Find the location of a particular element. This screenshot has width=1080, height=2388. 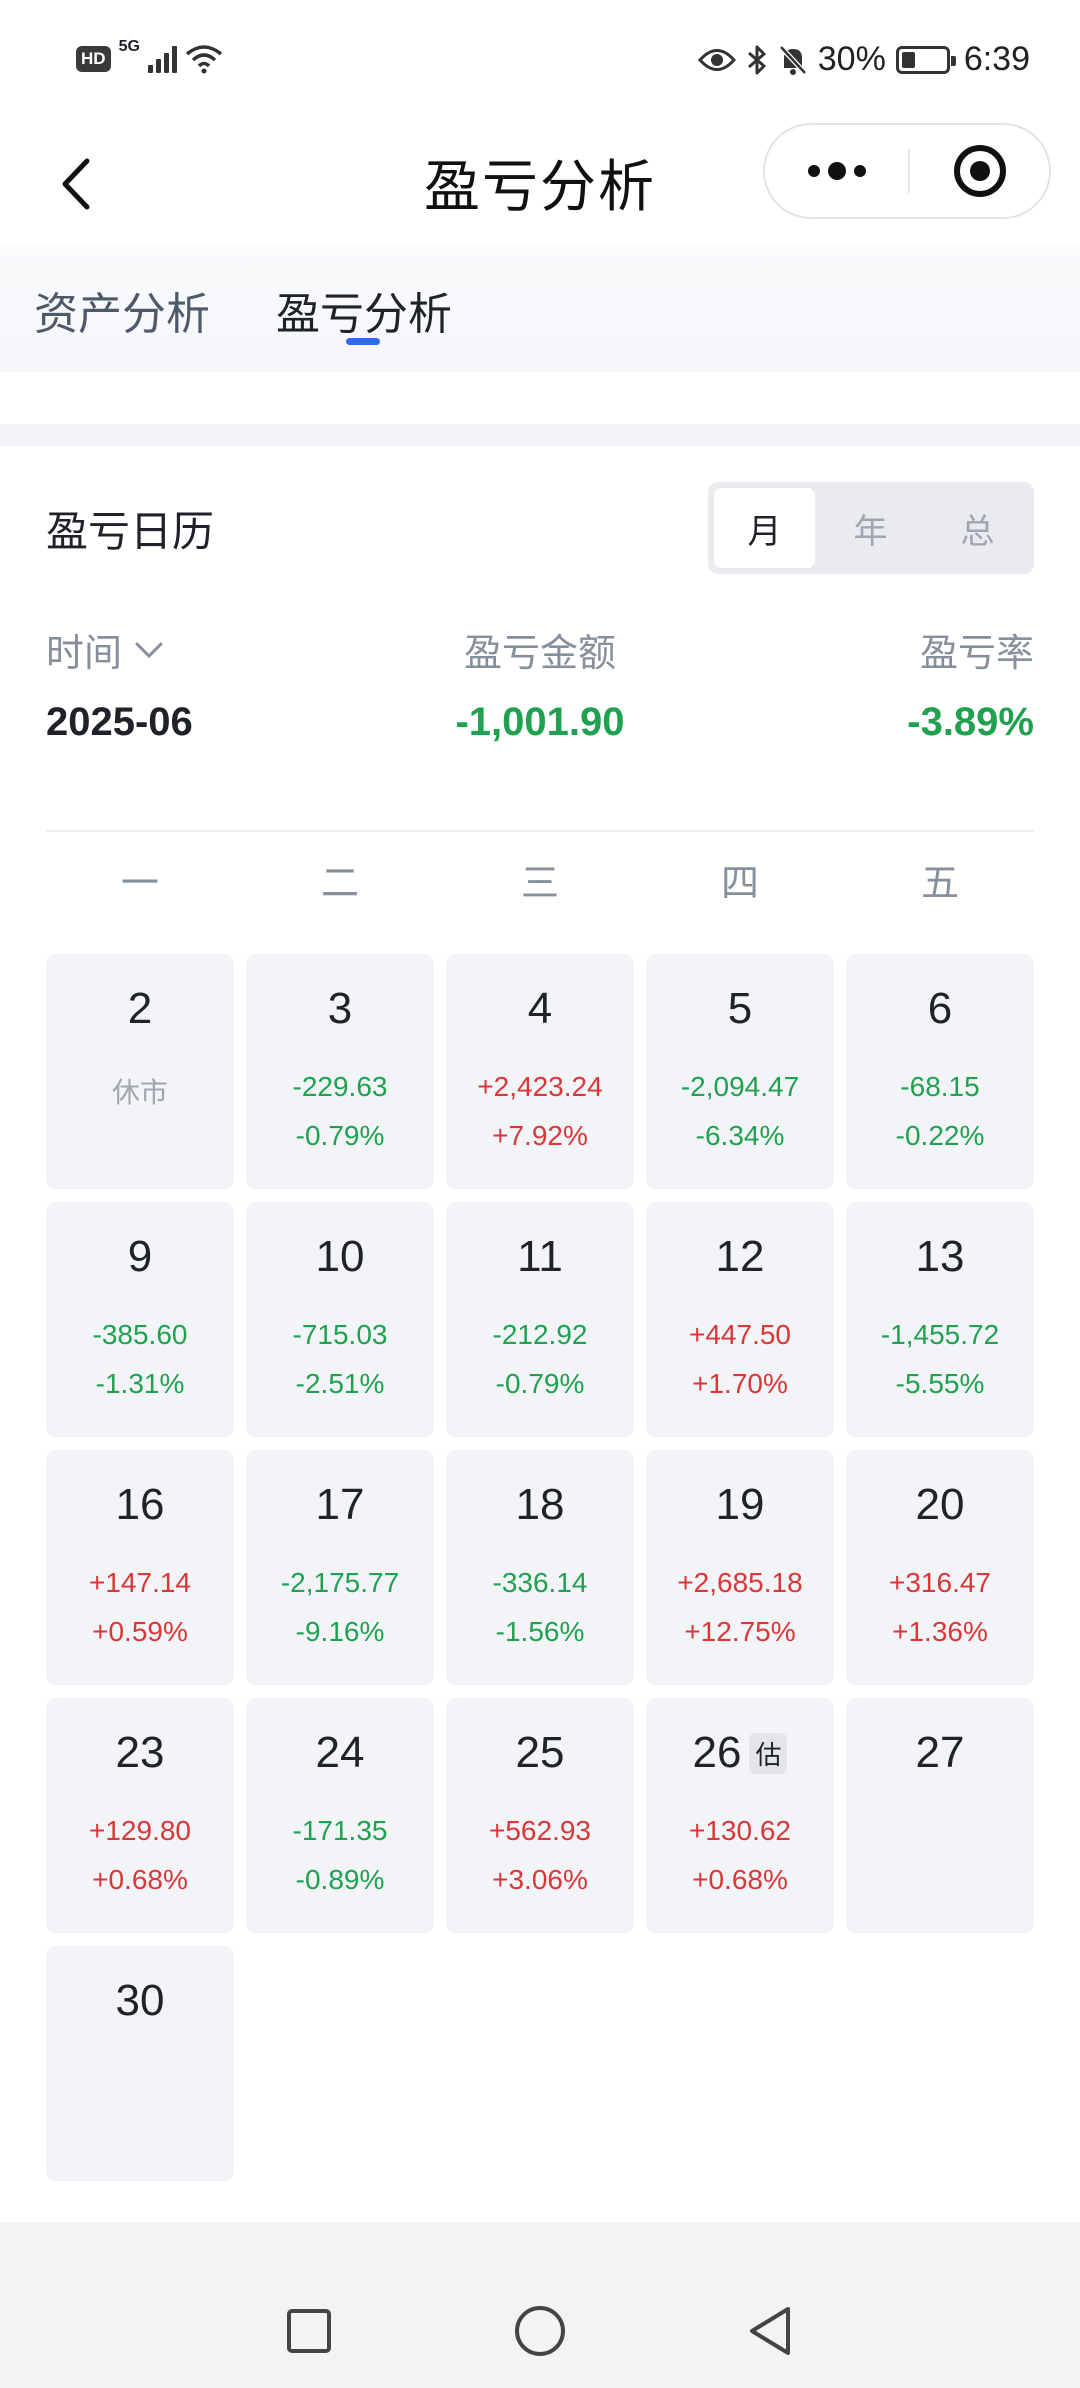

day-number: 6 is located at coordinates (940, 1008).